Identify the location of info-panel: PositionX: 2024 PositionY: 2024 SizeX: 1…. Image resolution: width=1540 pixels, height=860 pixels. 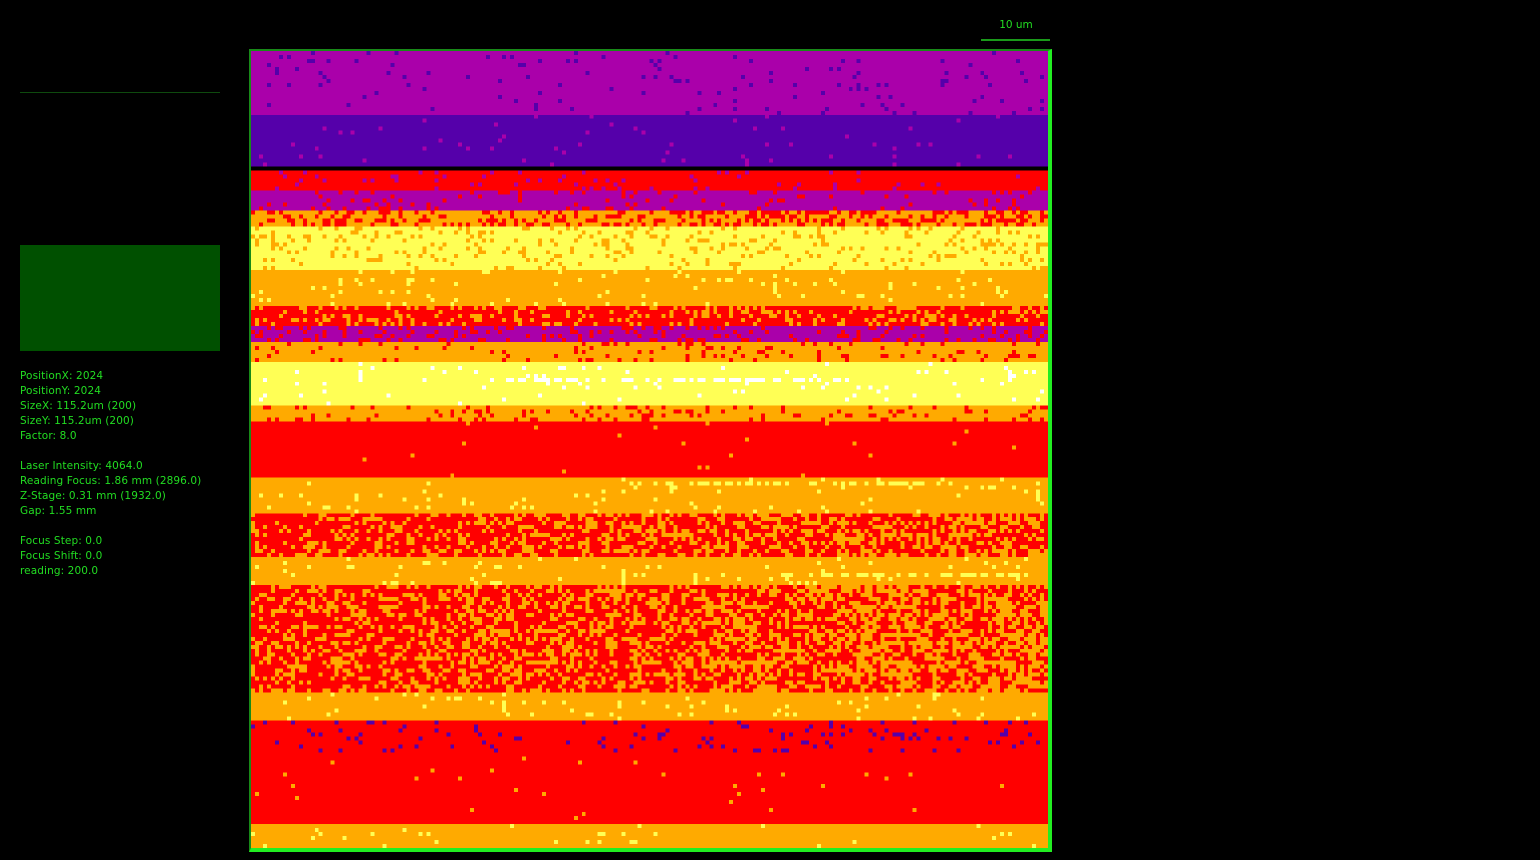
(110, 474).